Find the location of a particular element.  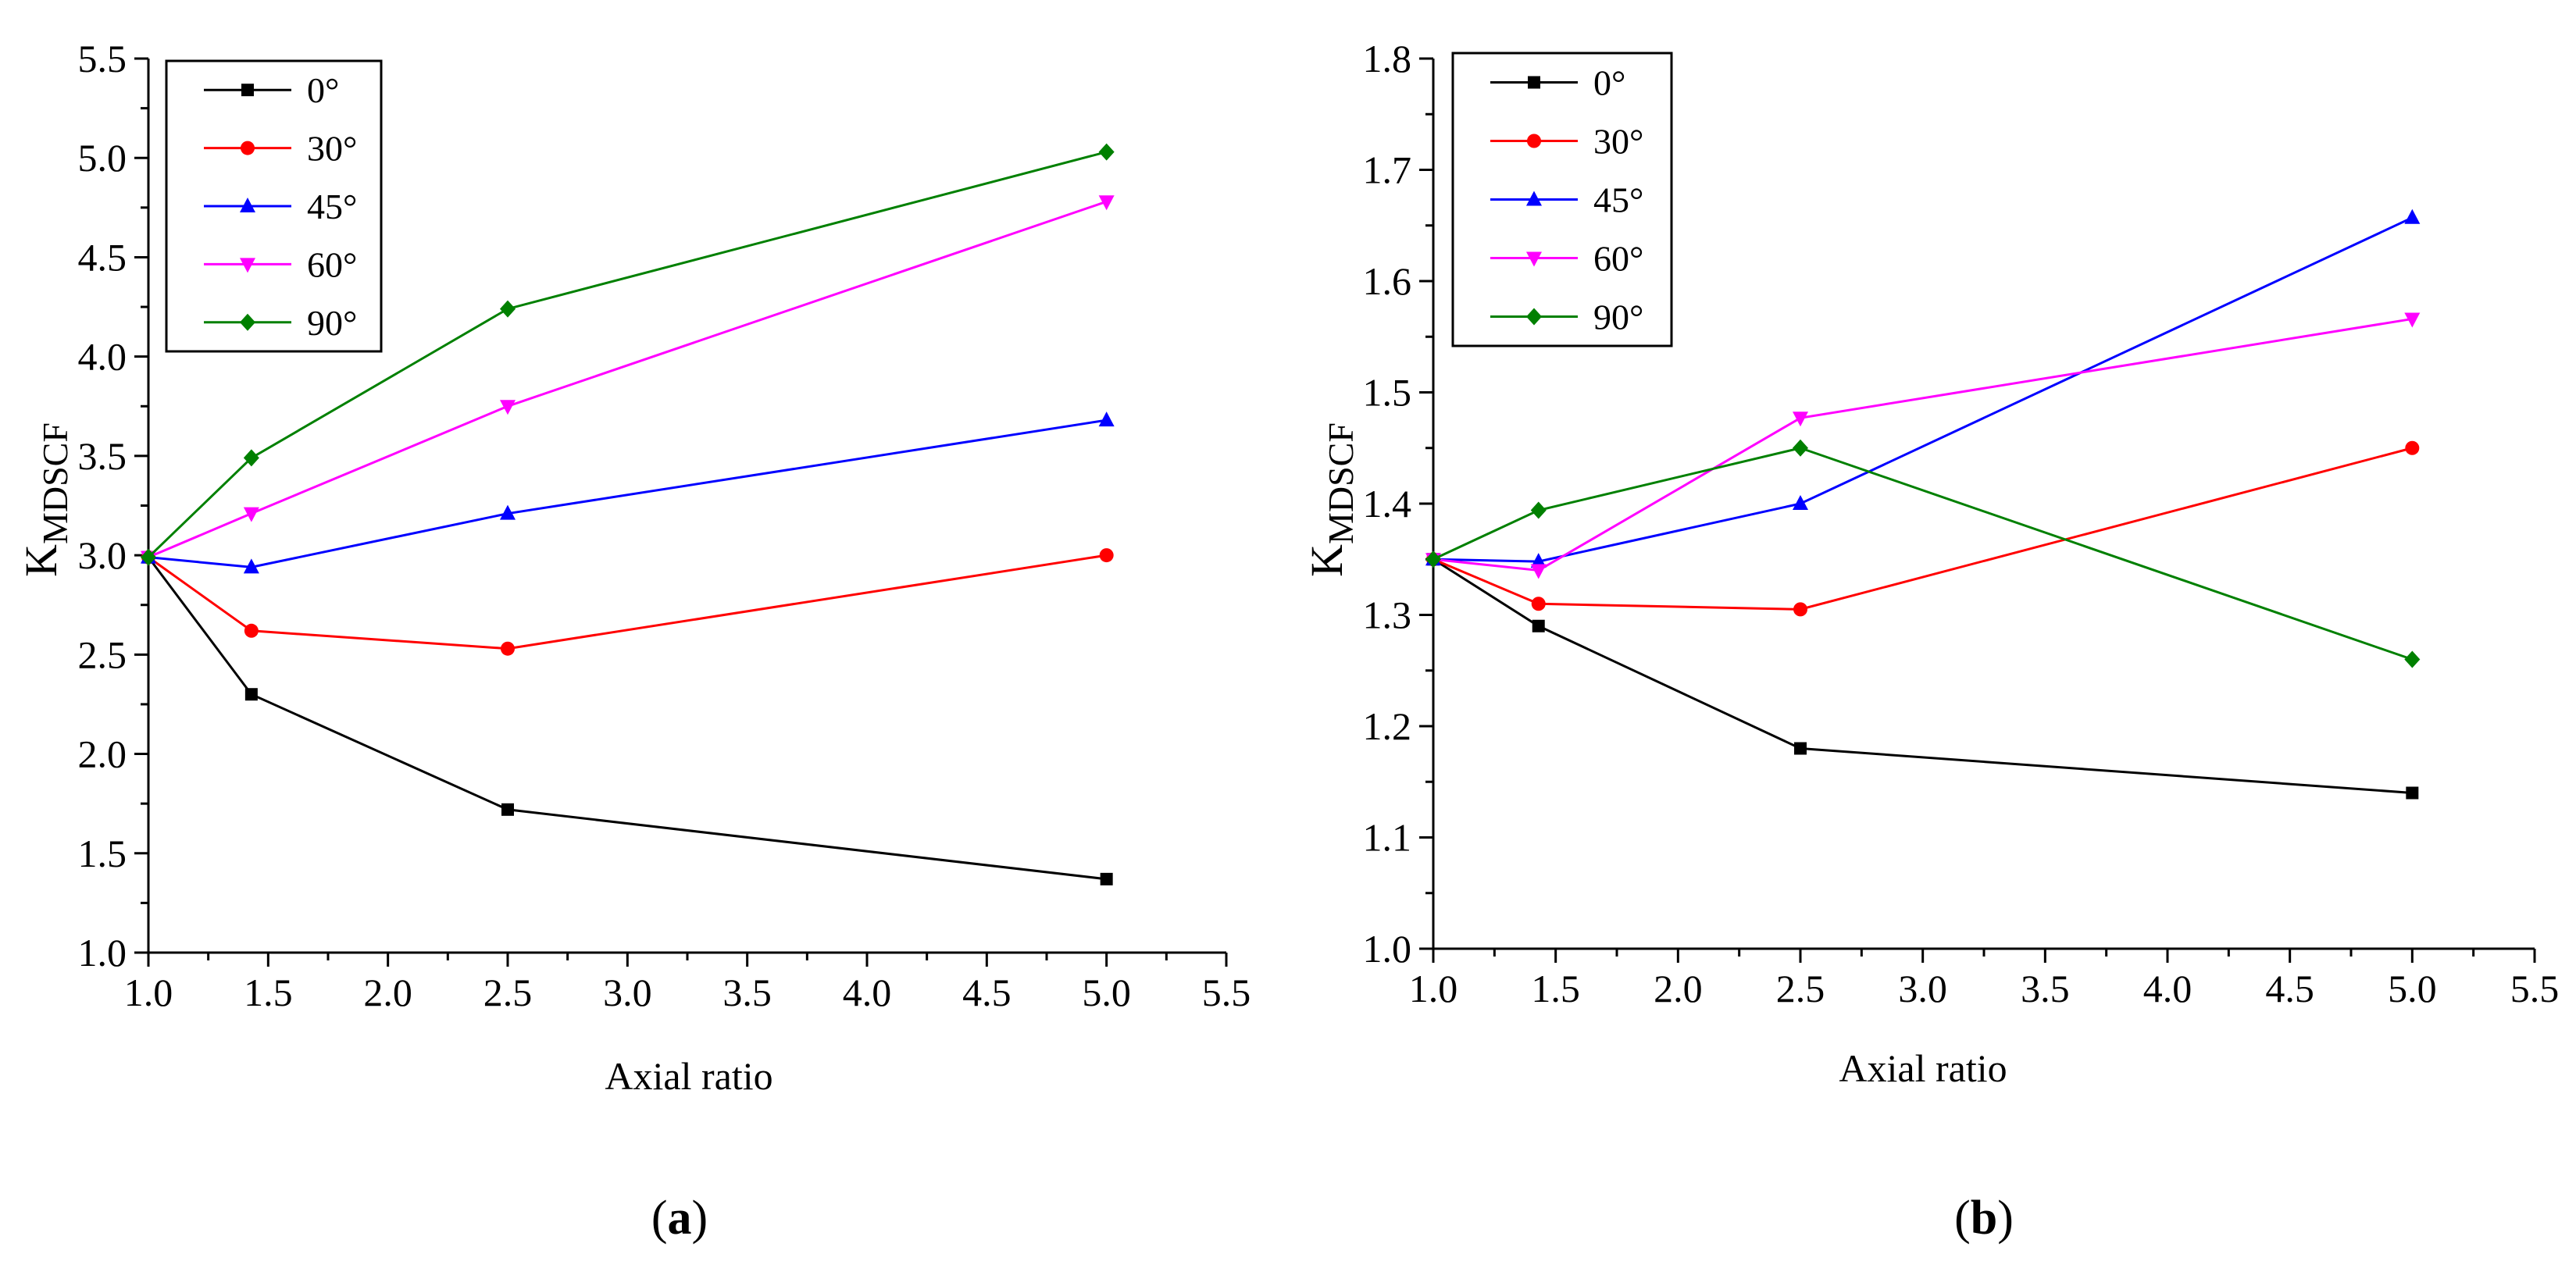

panel-b-x-tick-label: 5.5 is located at coordinates (2535, 988).